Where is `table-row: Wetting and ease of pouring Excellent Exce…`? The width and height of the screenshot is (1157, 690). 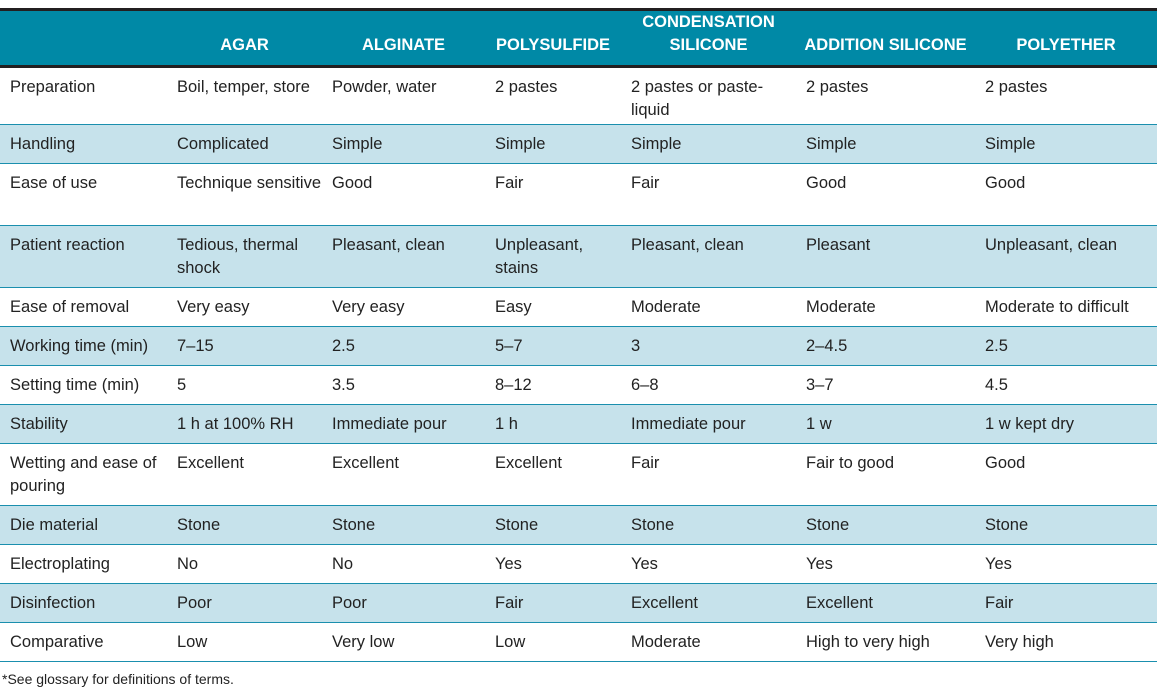
table-row: Wetting and ease of pouring Excellent Exce… is located at coordinates (578, 474).